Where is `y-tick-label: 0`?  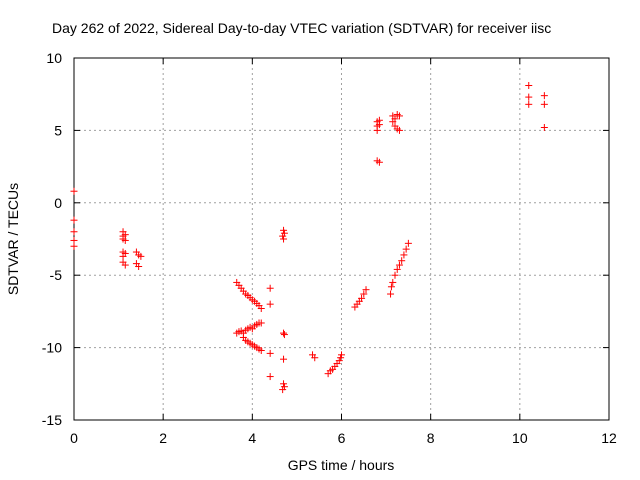 y-tick-label: 0 is located at coordinates (58, 203).